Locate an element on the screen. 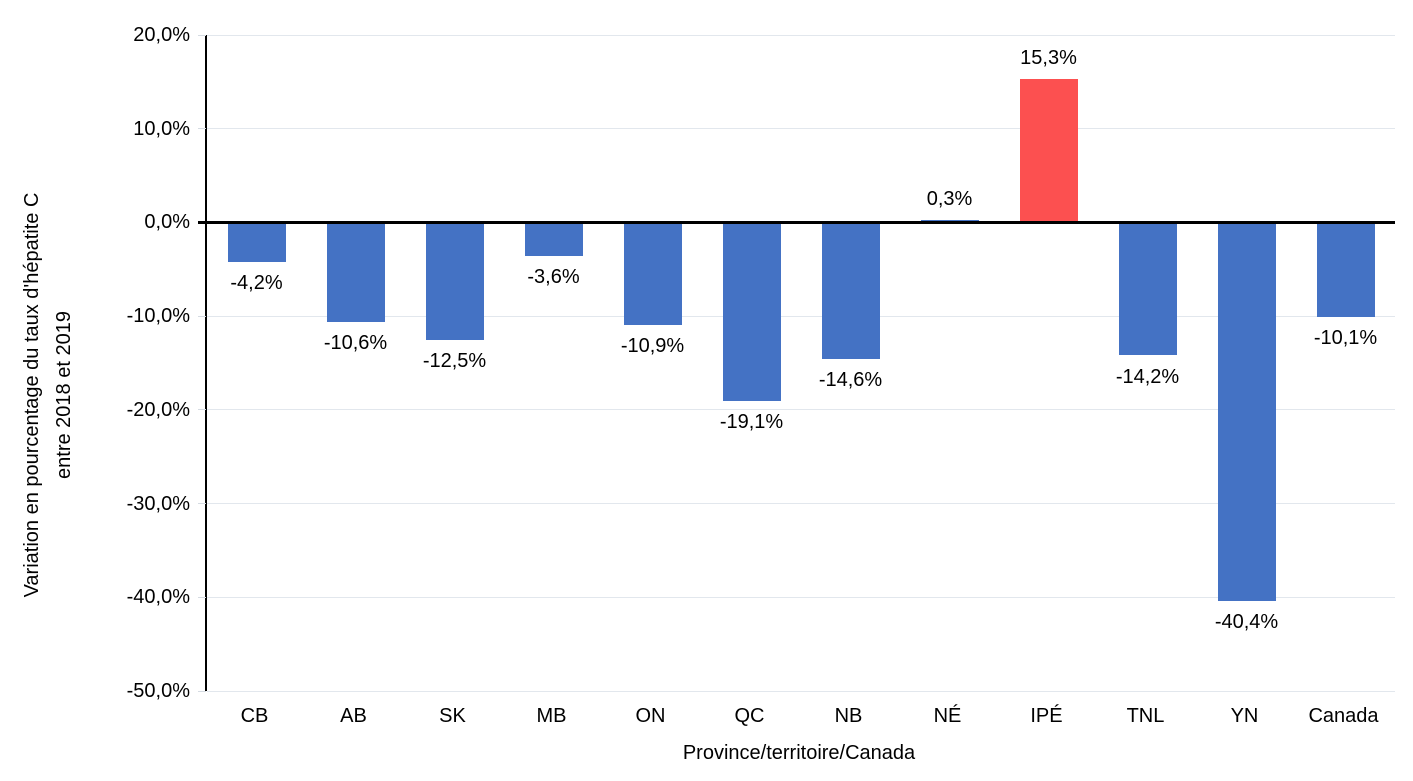 This screenshot has height=781, width=1413. bar-Canada is located at coordinates (1345, 270).